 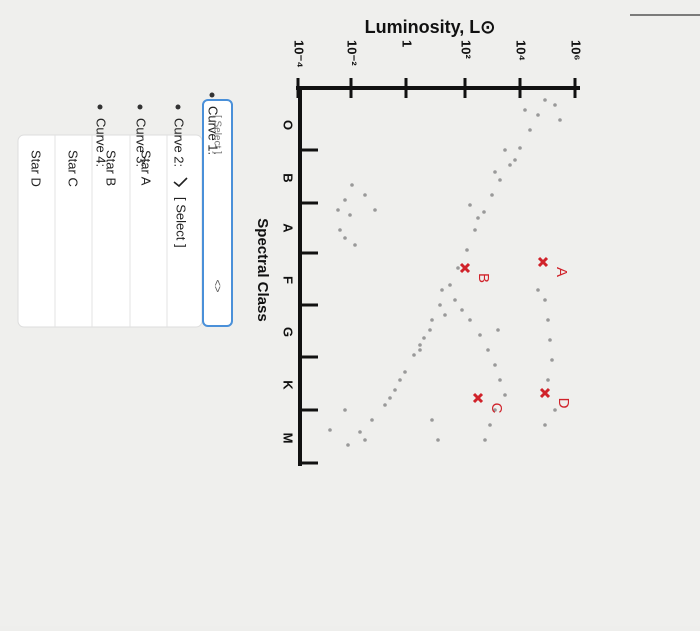 What do you see at coordinates (288, 385) in the screenshot?
I see `x-tick-label: K` at bounding box center [288, 385].